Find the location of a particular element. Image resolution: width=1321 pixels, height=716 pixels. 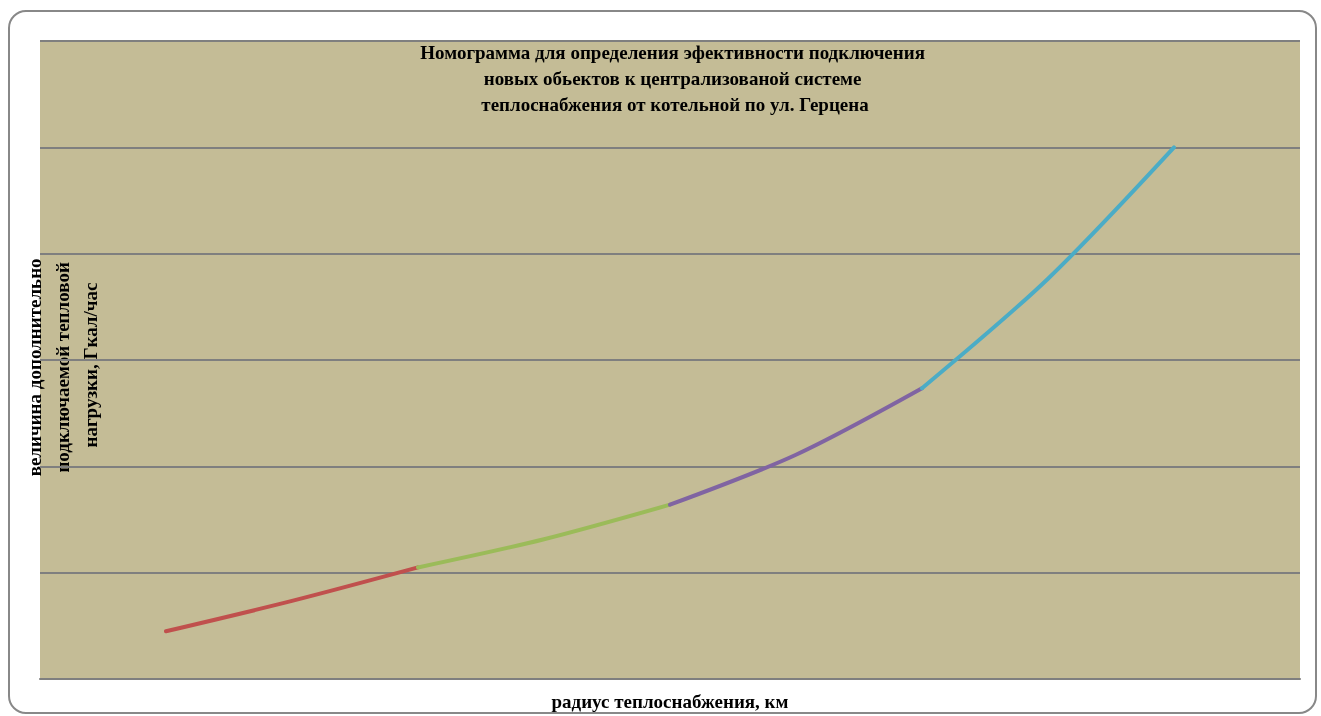

chart-title: Номограмма для определения эфективности подключения новых обьектов к централизованой системе теплоснабжения от котельной по ул. Герцена is located at coordinates (675, 78).